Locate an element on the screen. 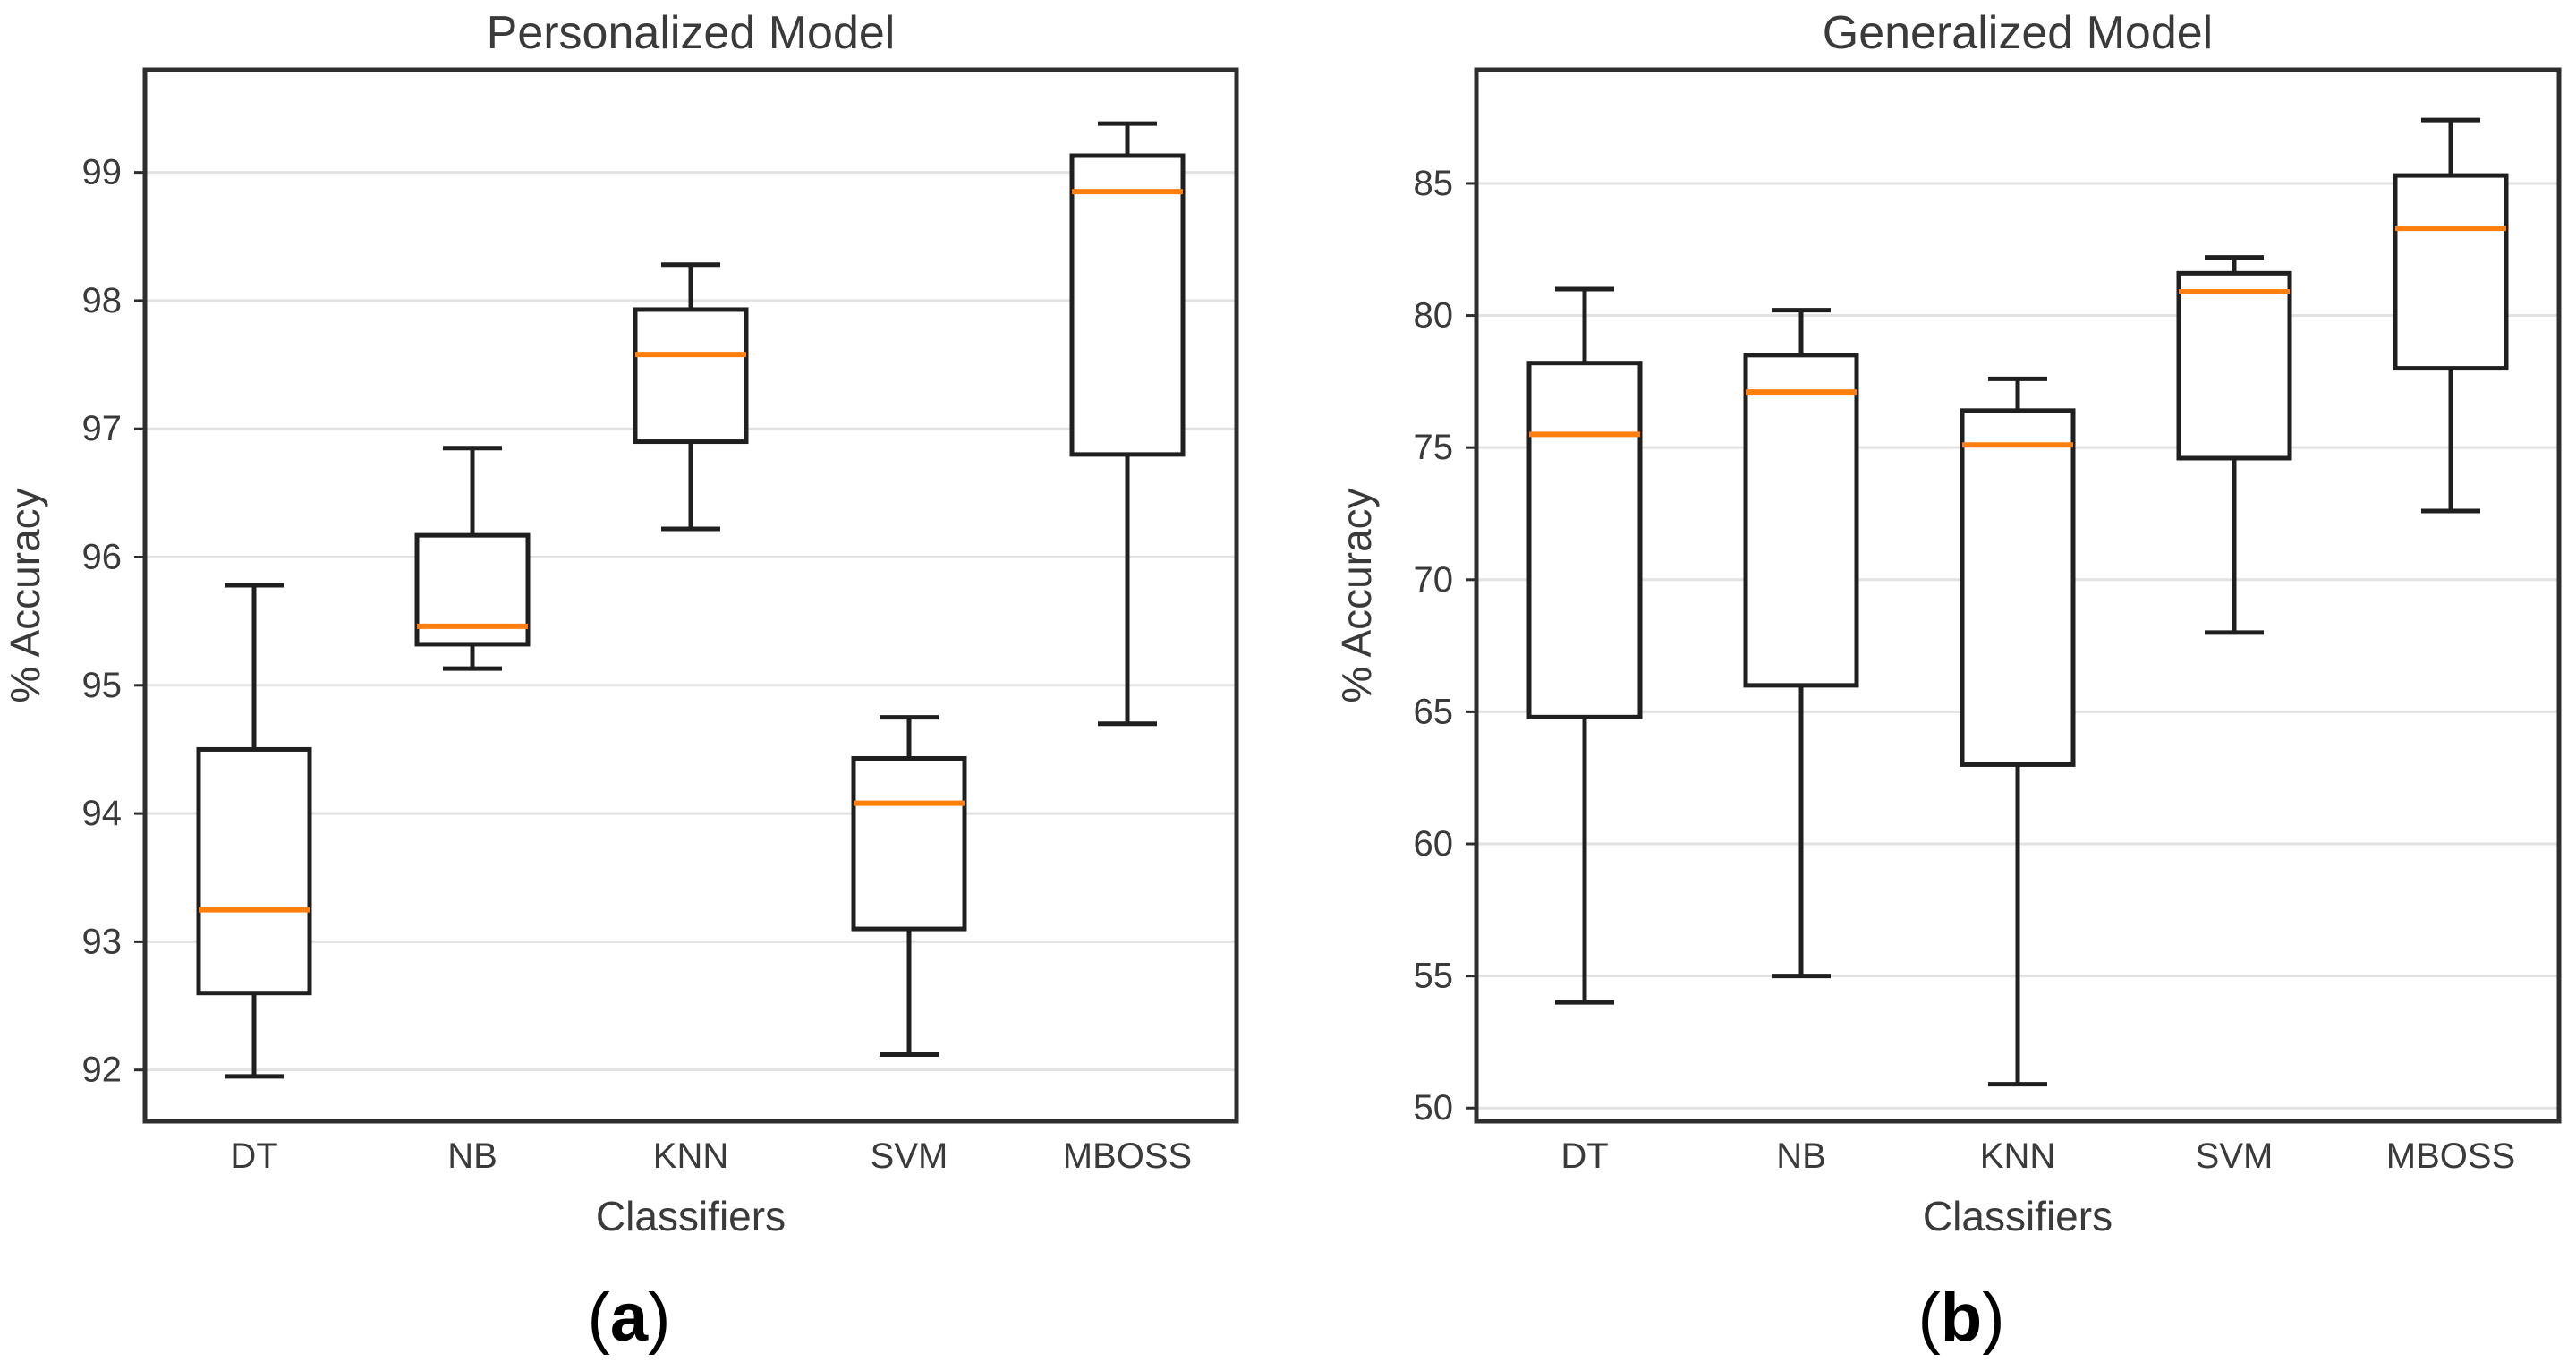 This screenshot has width=2576, height=1362. chart-title: Personalized Model is located at coordinates (691, 33).